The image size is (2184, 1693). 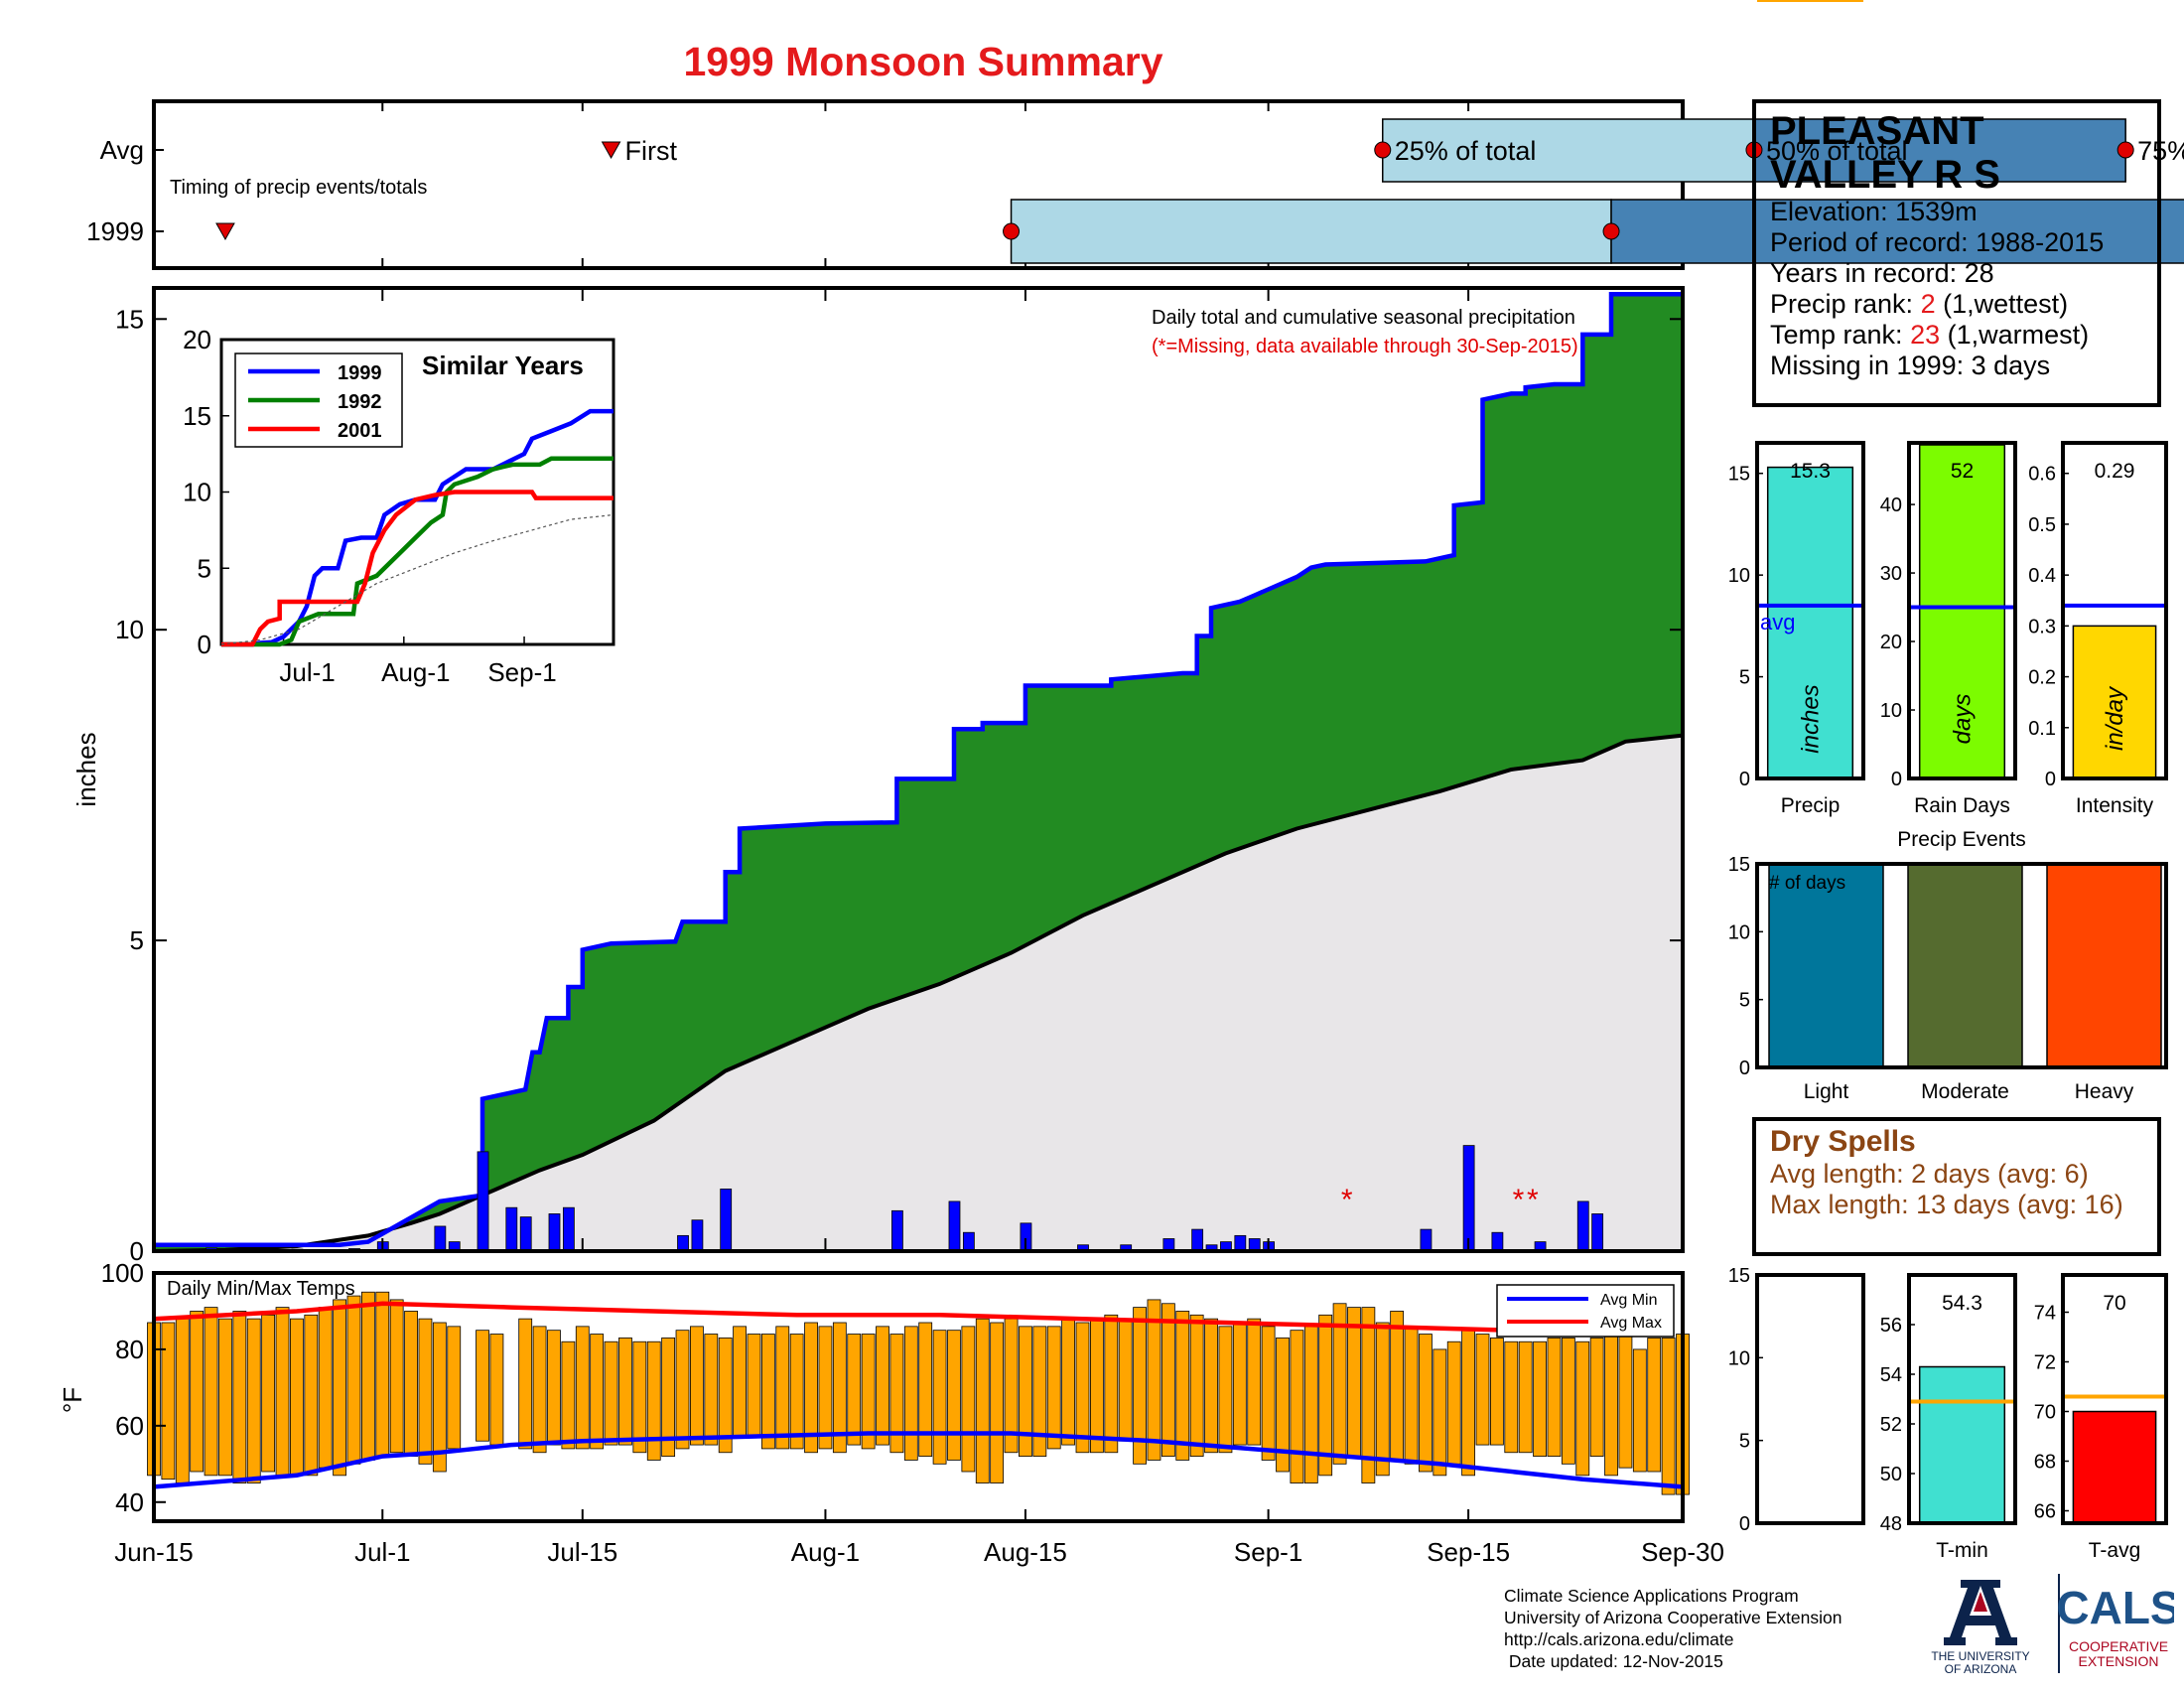 I want to click on similar-years-y-tick-label: 0, so click(x=204, y=645).